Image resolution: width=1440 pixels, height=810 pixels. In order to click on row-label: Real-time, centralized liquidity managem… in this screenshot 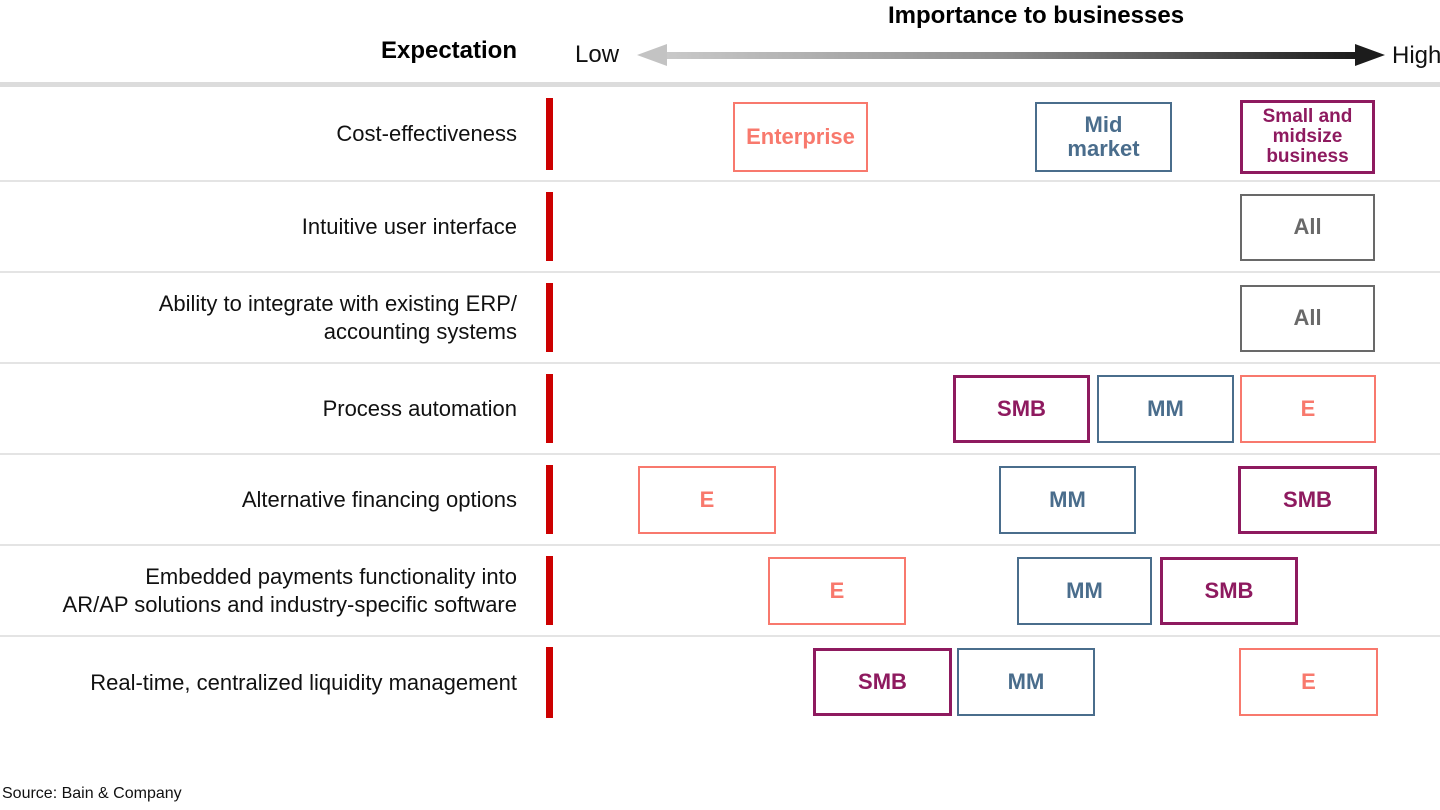, I will do `click(303, 682)`.